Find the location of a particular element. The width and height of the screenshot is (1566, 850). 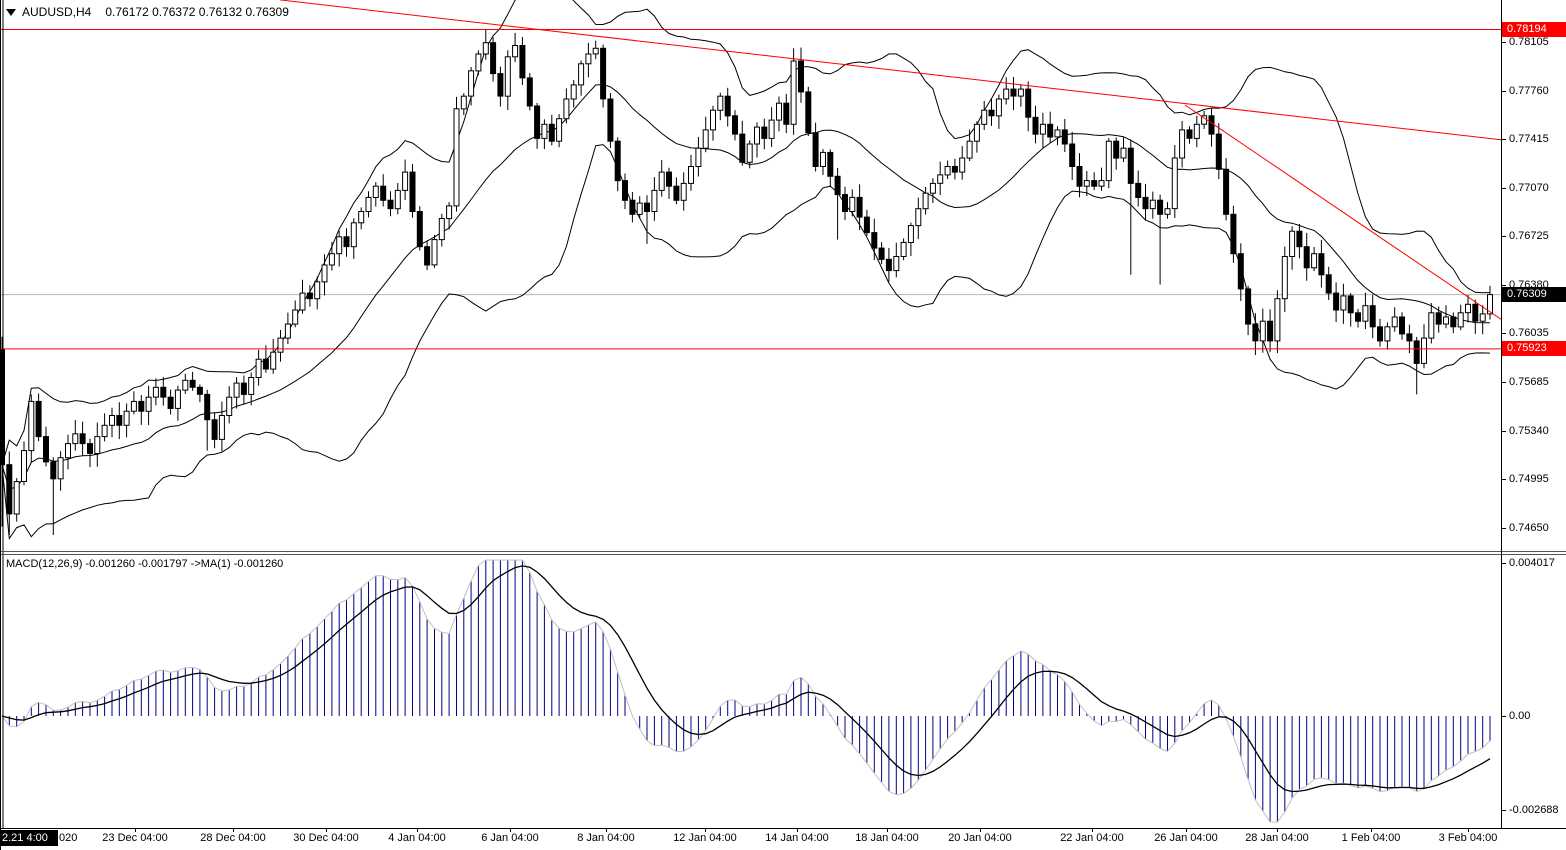

time-axis-label: 4 Jan 04:00 is located at coordinates (417, 838).